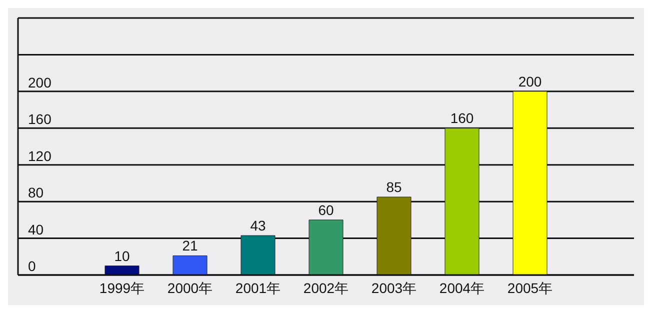 The height and width of the screenshot is (313, 654). I want to click on x-tick-label: 1999年, so click(122, 288).